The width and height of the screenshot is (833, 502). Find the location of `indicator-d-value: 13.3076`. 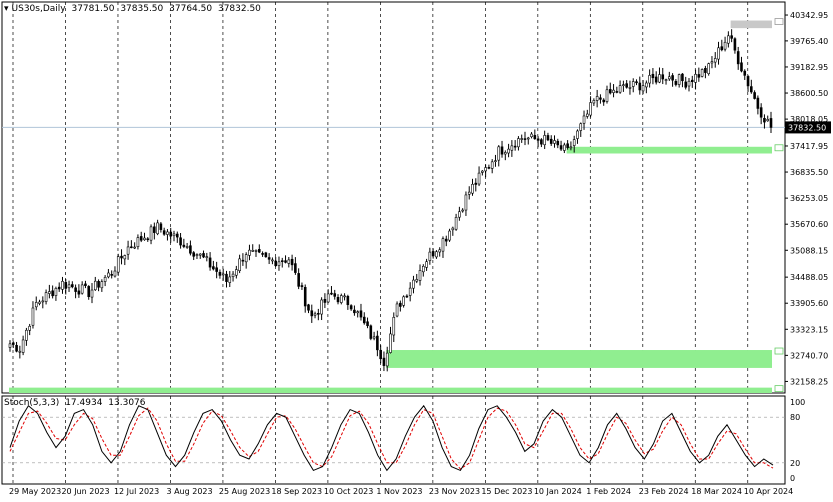

indicator-d-value: 13.3076 is located at coordinates (127, 403).